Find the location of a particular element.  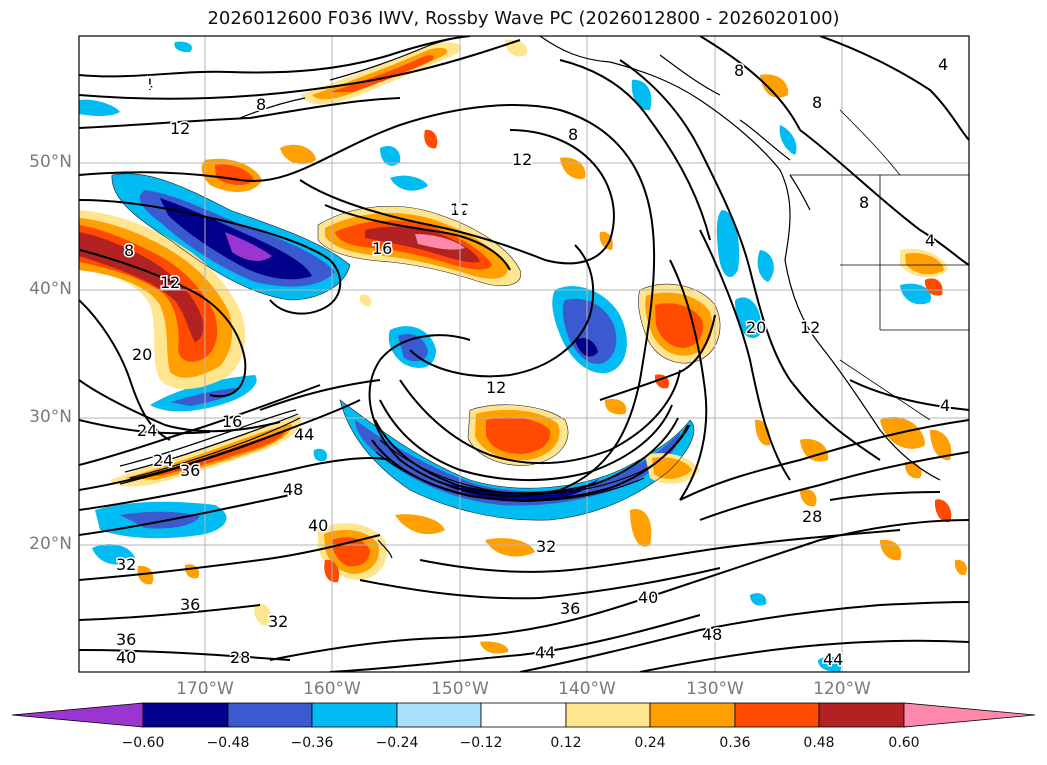

lat-label: 30°N is located at coordinates (50, 417).